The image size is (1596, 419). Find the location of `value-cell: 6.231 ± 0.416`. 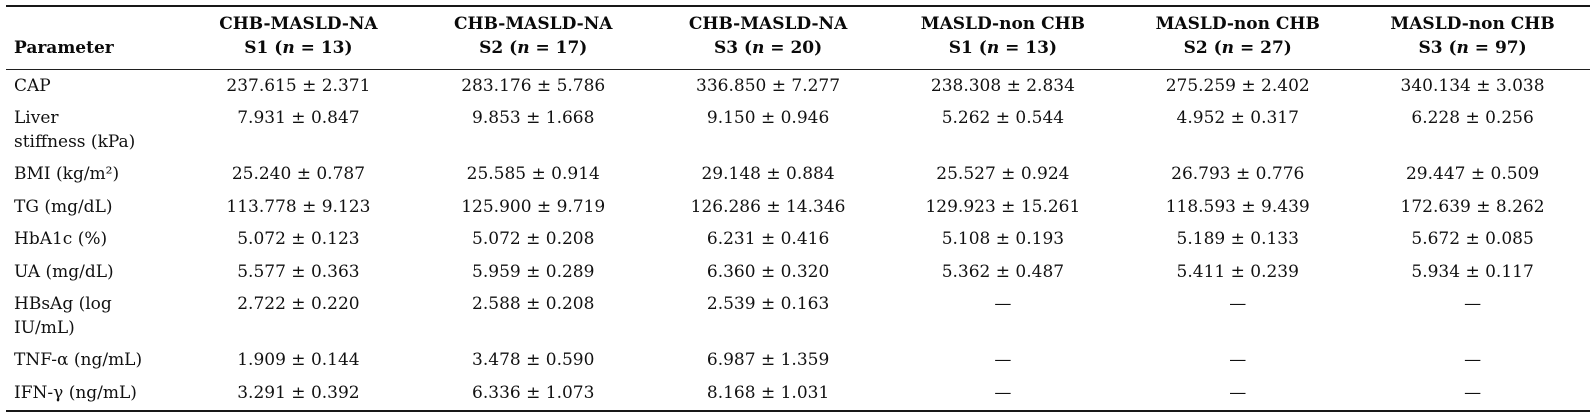

value-cell: 6.231 ± 0.416 is located at coordinates (768, 239).